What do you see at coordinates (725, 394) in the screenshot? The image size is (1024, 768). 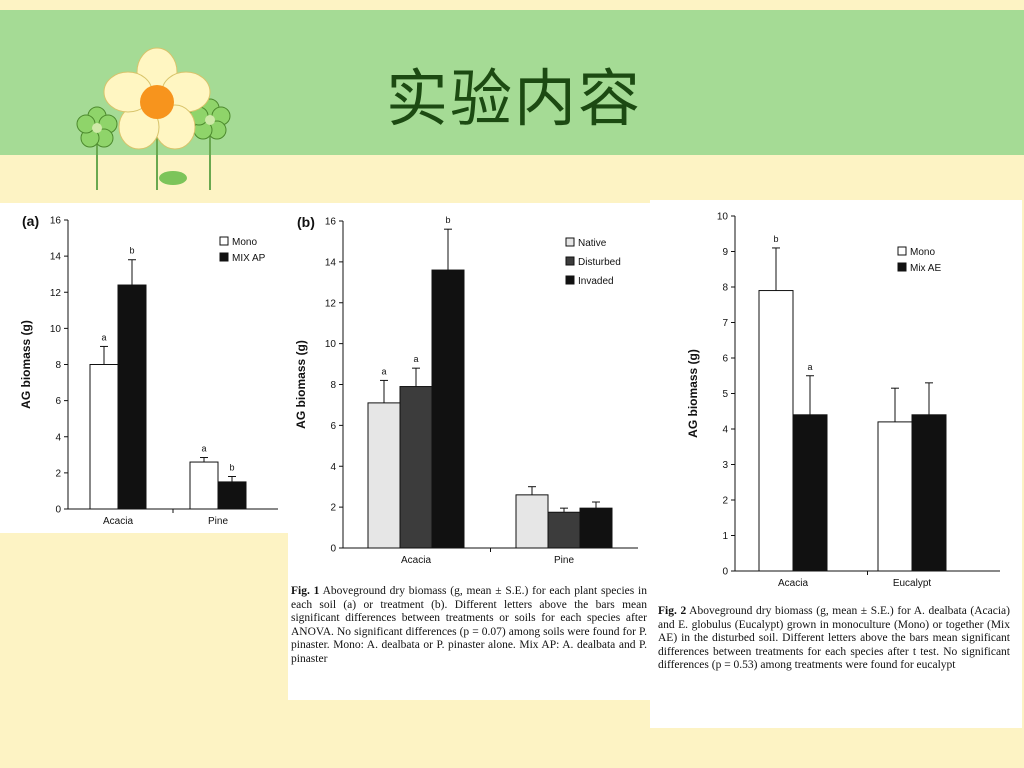 I see `y-tick-label: 5` at bounding box center [725, 394].